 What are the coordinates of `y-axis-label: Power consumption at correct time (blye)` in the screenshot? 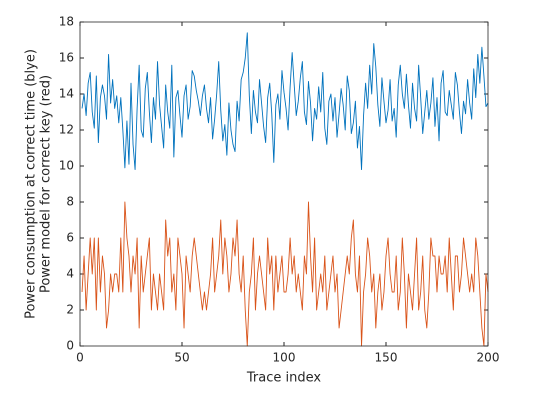 It's located at (31, 184).